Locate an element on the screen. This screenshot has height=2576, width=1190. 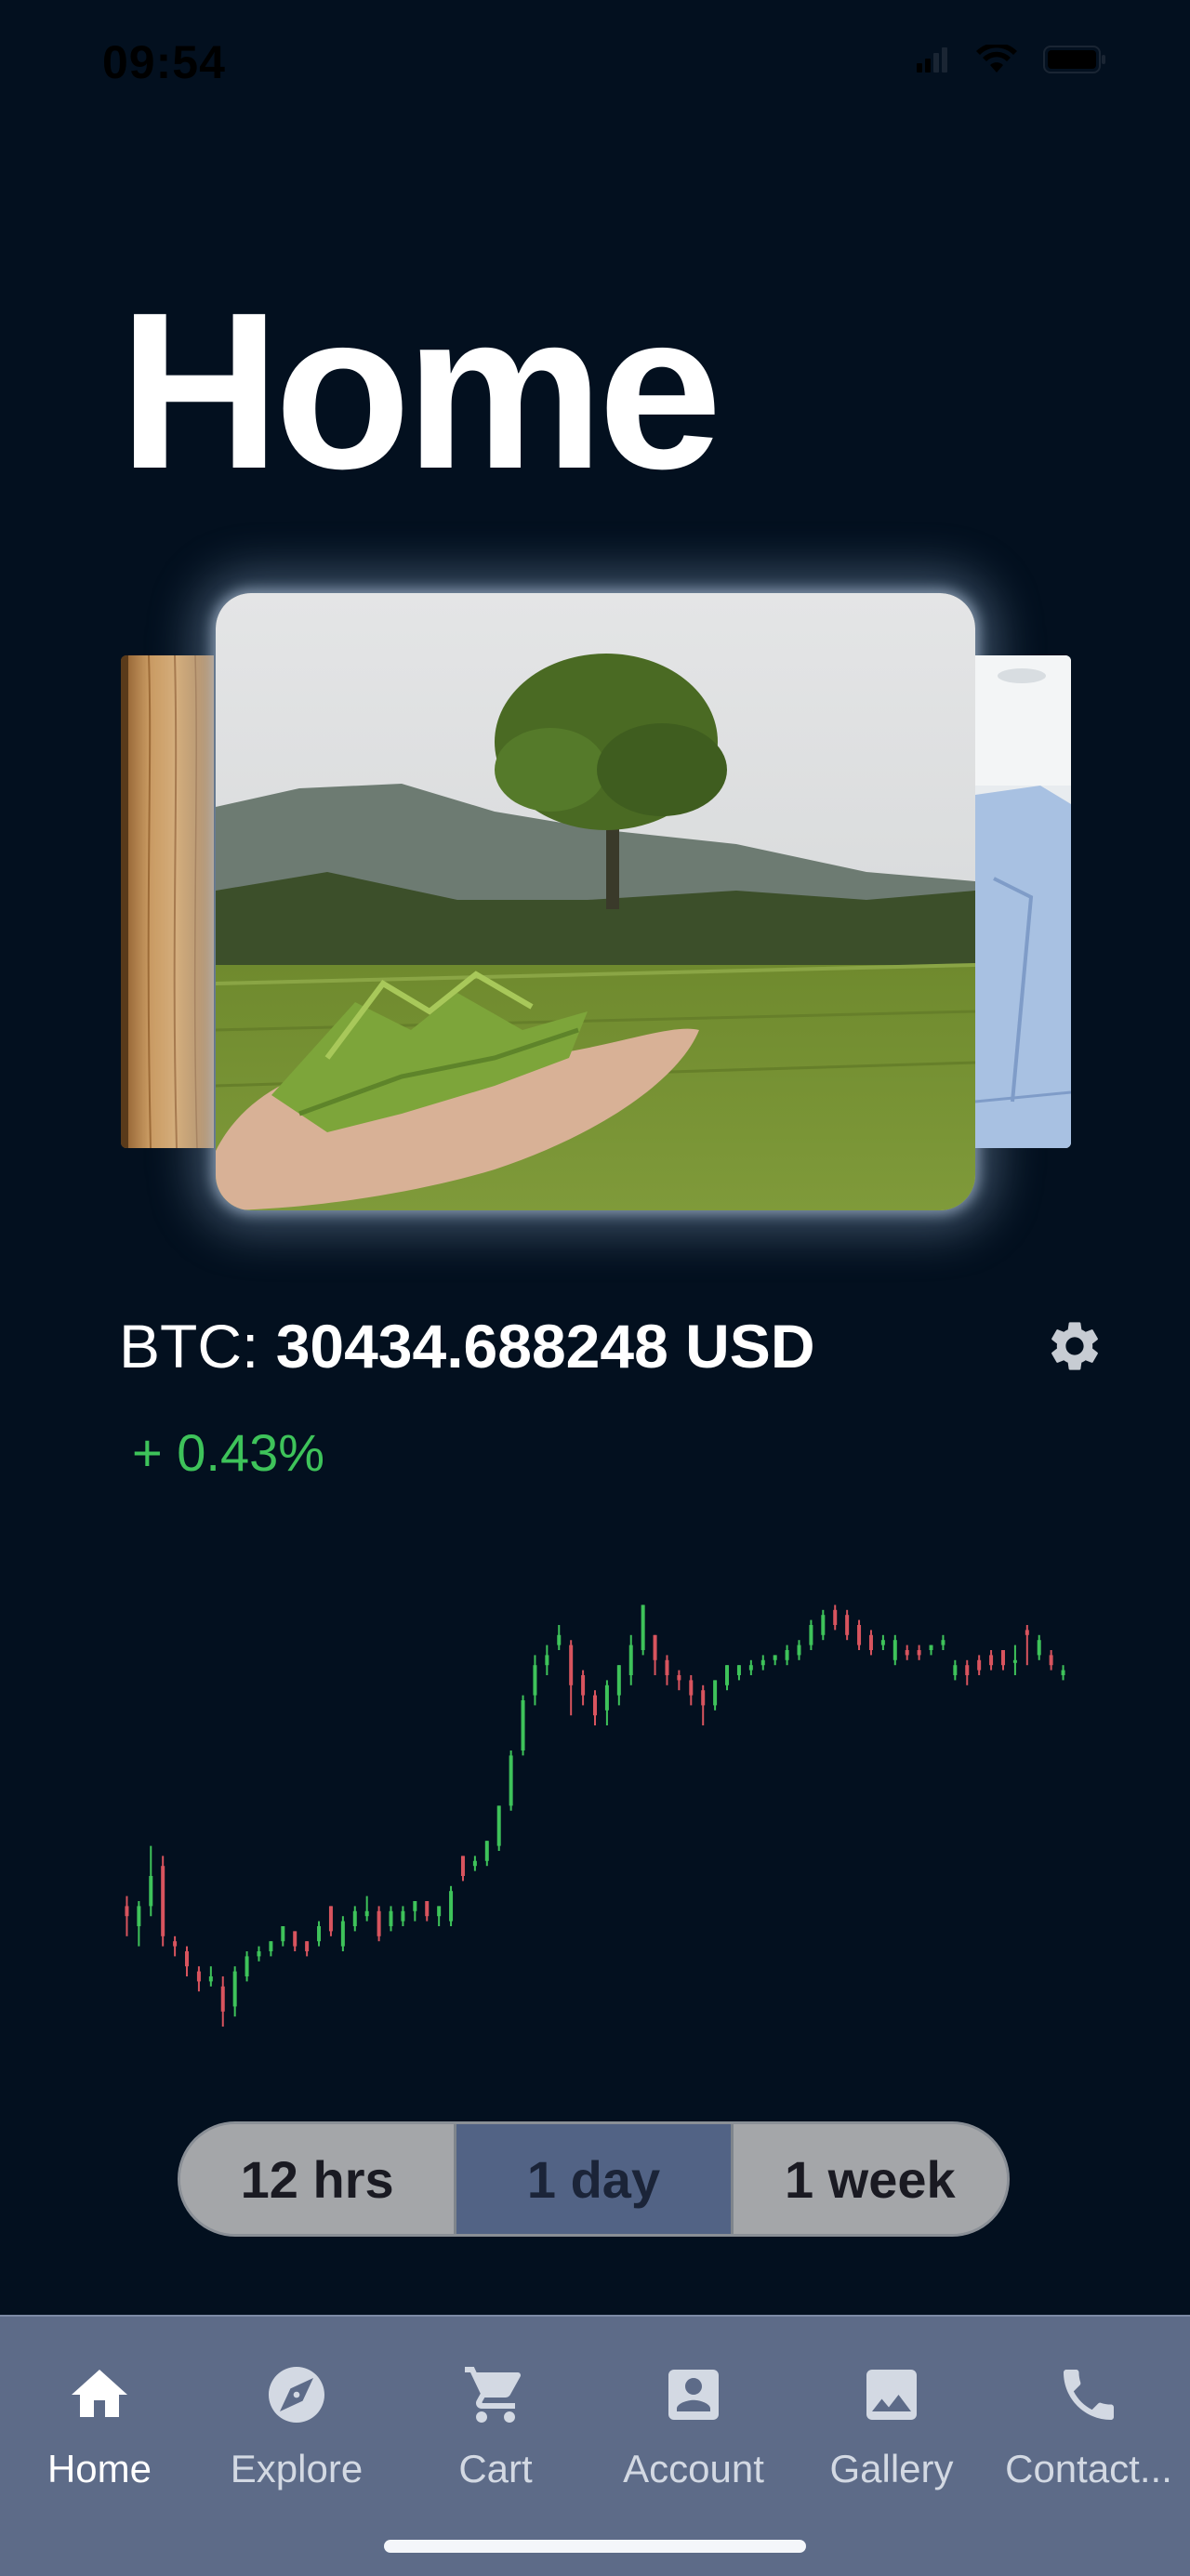
wifi-icon is located at coordinates (996, 59).